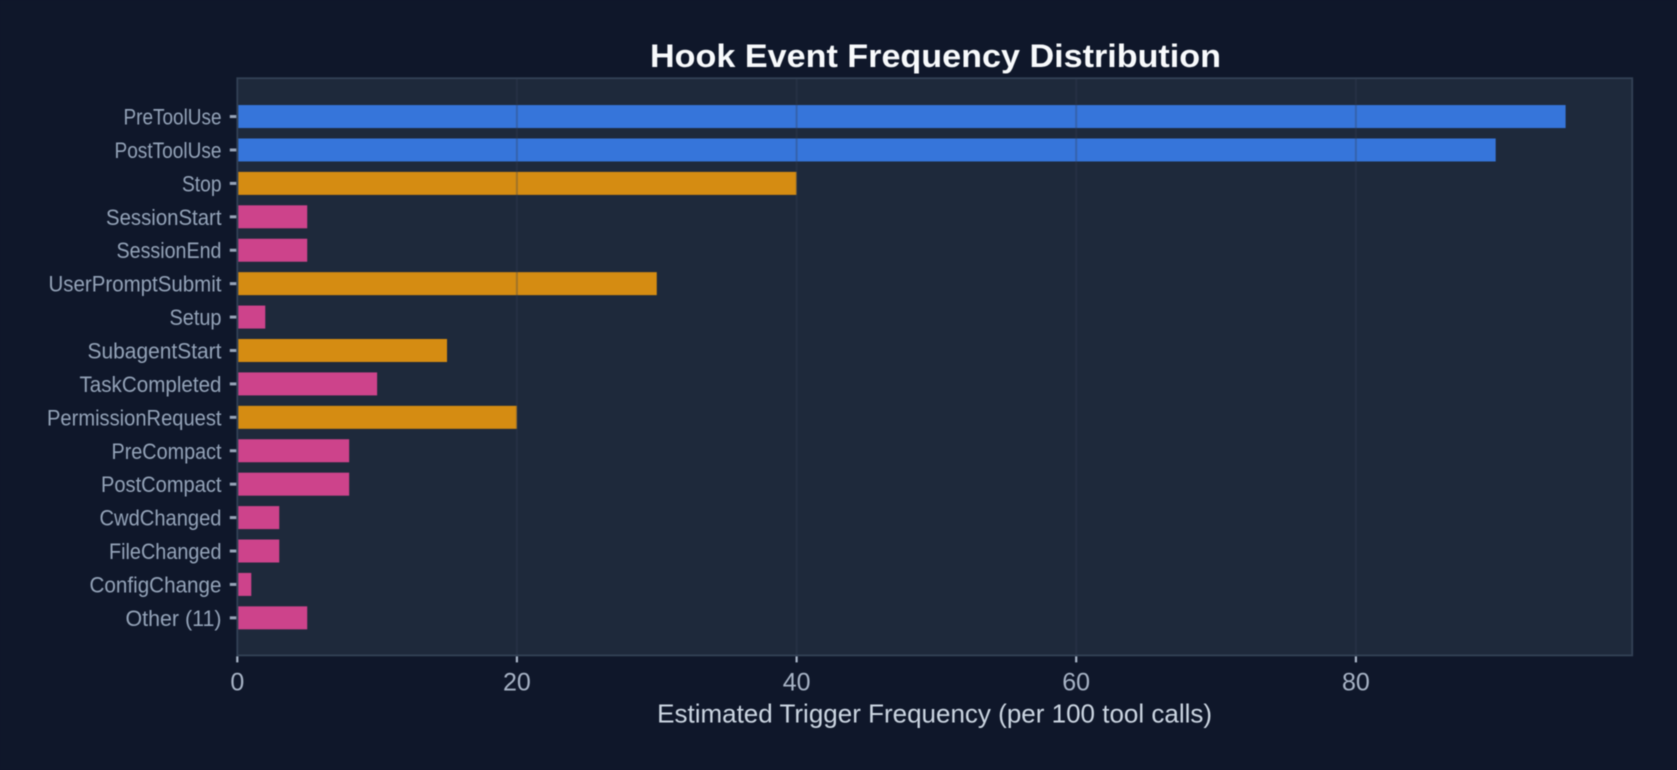 Image resolution: width=1677 pixels, height=770 pixels. Describe the element at coordinates (135, 284) in the screenshot. I see `svg-text: UserPromptSubmit` at that location.